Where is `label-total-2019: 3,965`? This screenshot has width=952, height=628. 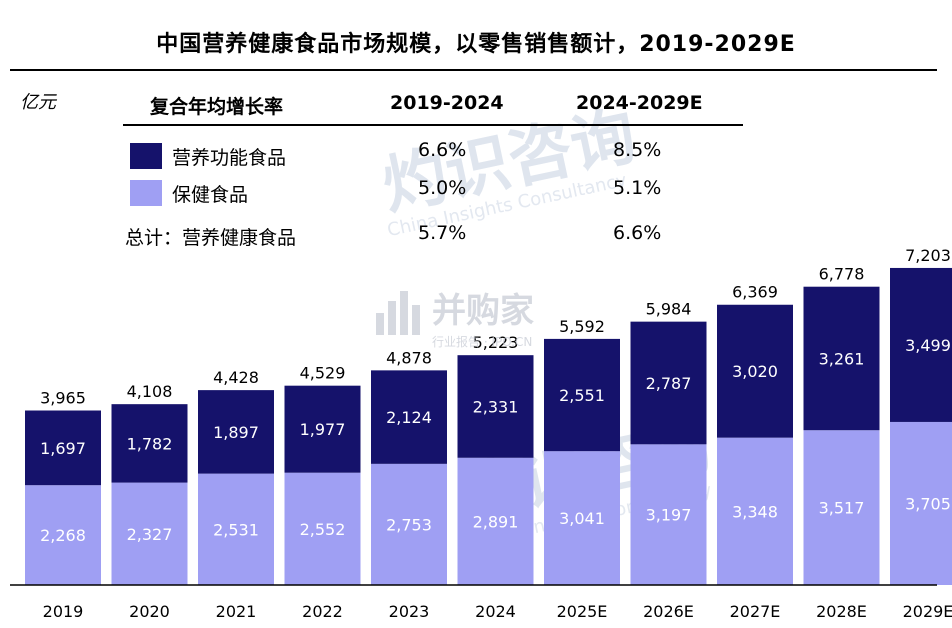
label-total-2019: 3,965 is located at coordinates (63, 398).